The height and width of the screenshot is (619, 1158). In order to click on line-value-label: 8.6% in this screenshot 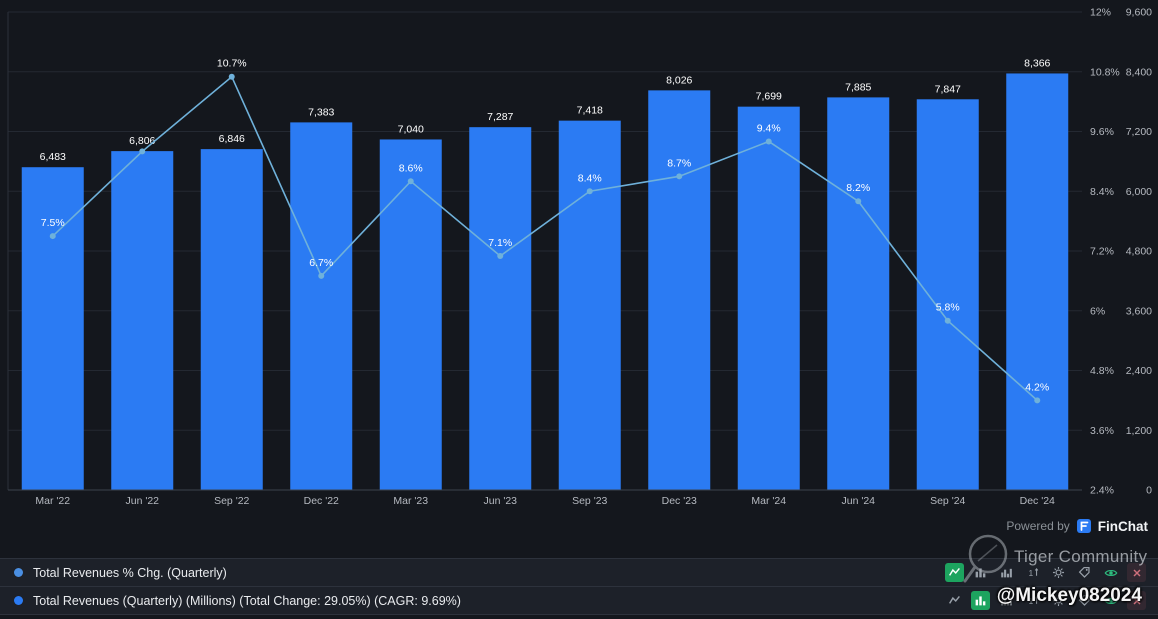, I will do `click(411, 168)`.